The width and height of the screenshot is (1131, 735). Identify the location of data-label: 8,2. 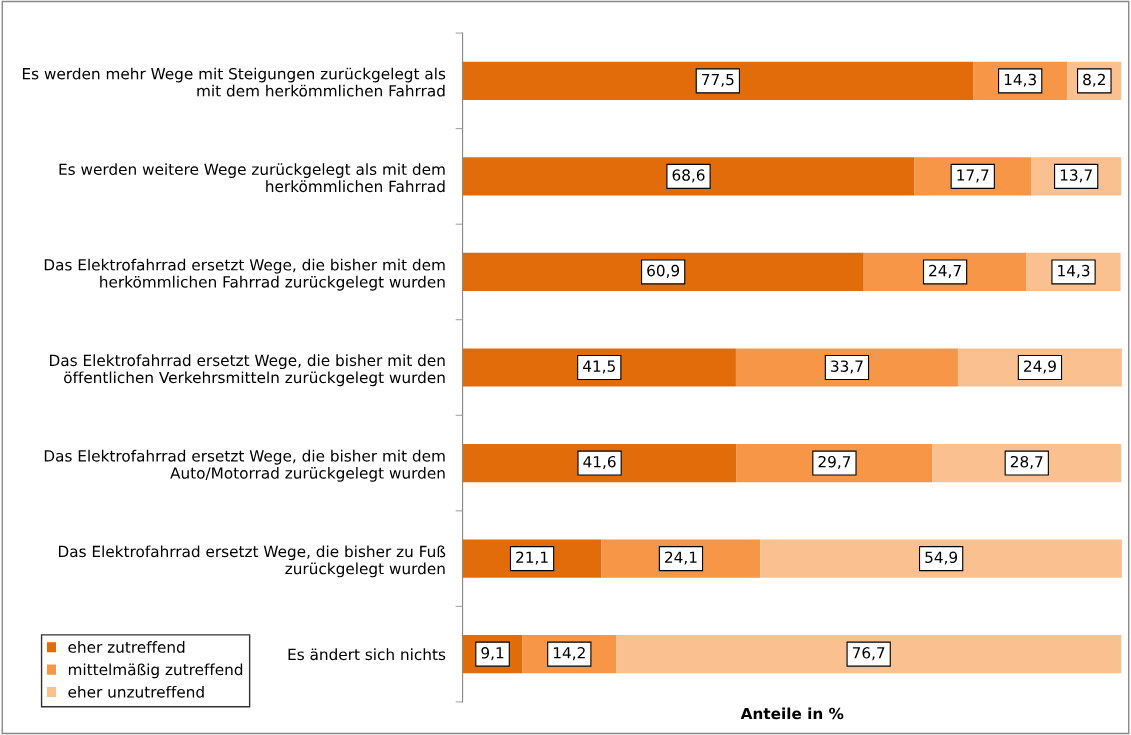
(1094, 80).